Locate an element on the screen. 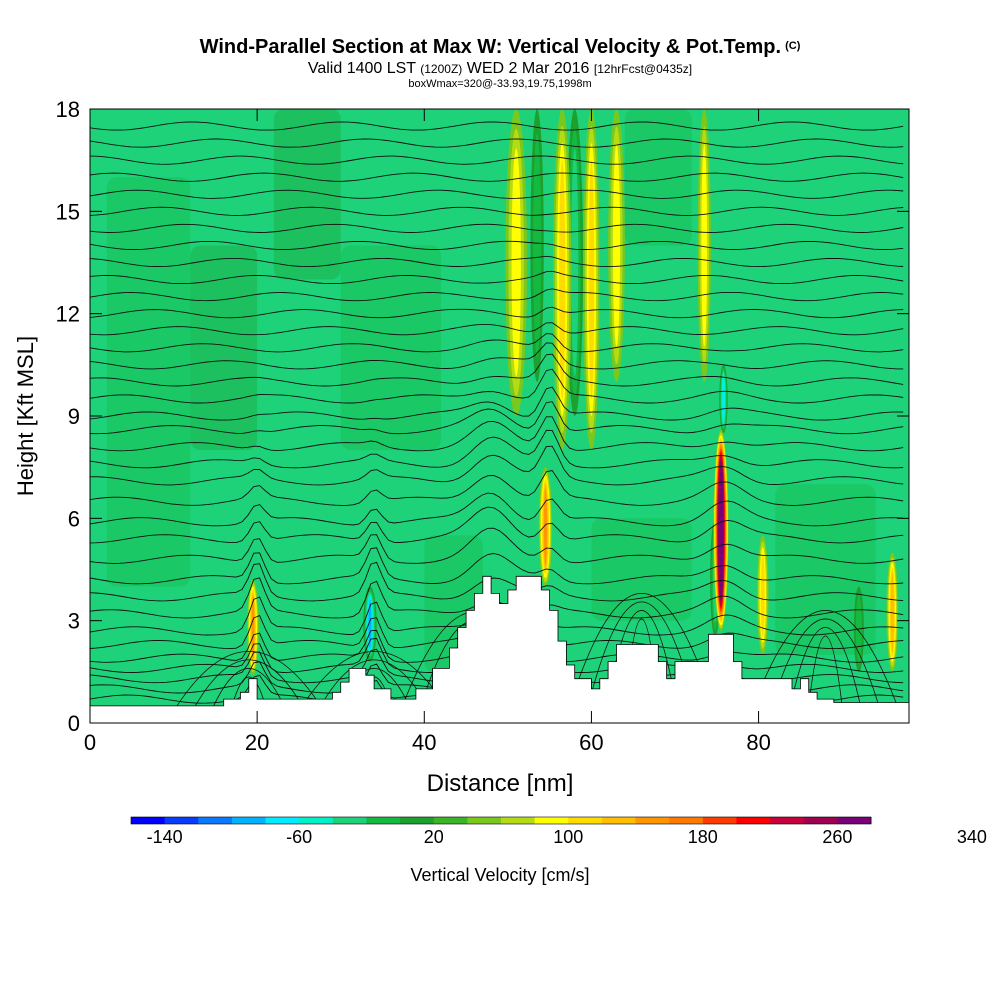 This screenshot has height=1000, width=1000. colorbar-tick-label: -140 is located at coordinates (165, 837).